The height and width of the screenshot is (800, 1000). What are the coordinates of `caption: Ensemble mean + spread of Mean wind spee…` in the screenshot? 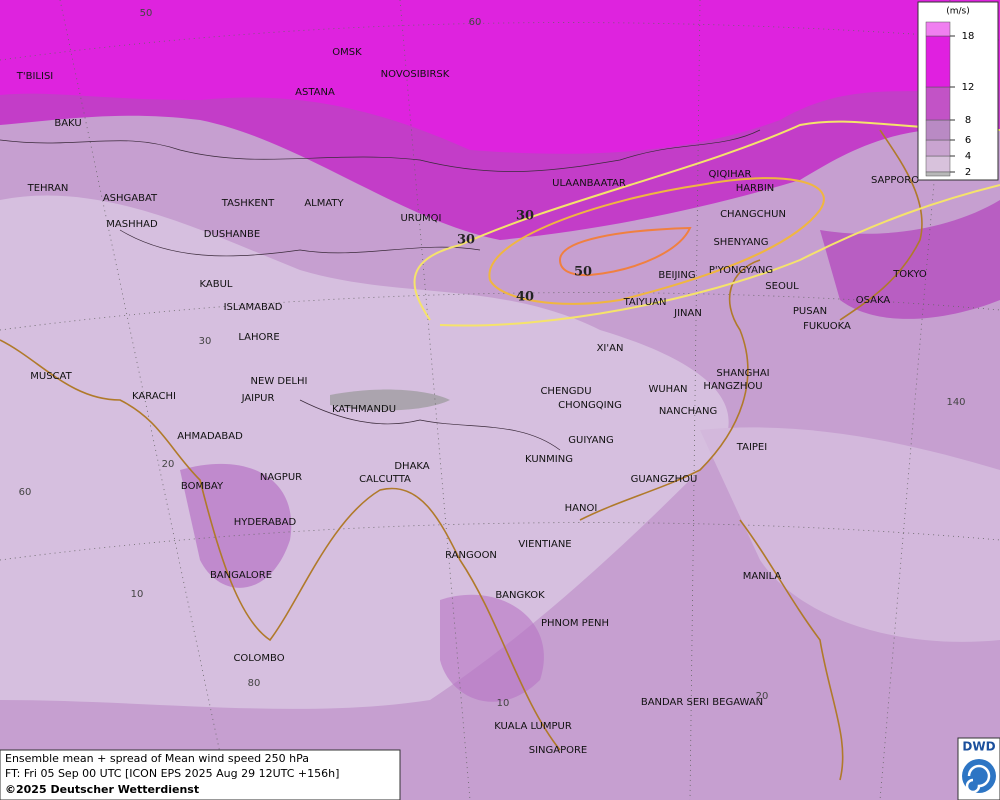 It's located at (200, 774).